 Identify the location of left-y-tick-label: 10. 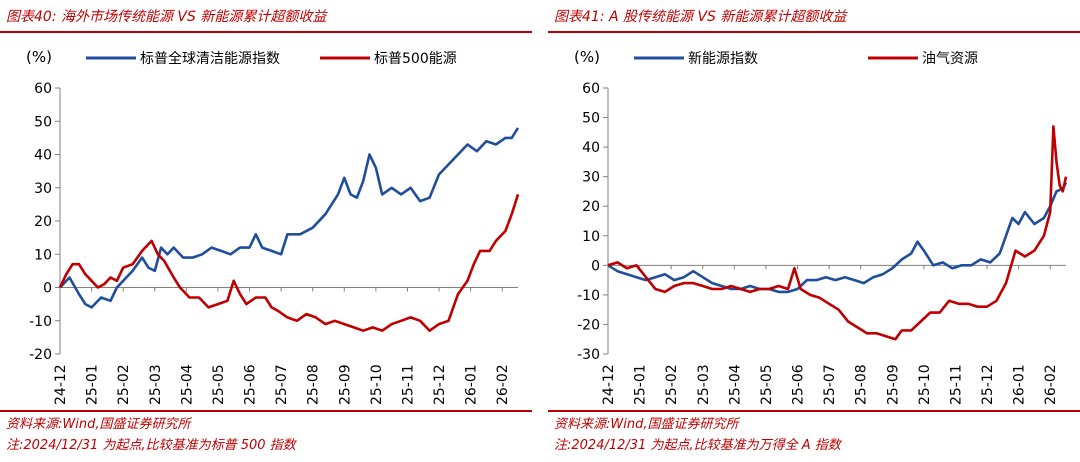
(43, 255).